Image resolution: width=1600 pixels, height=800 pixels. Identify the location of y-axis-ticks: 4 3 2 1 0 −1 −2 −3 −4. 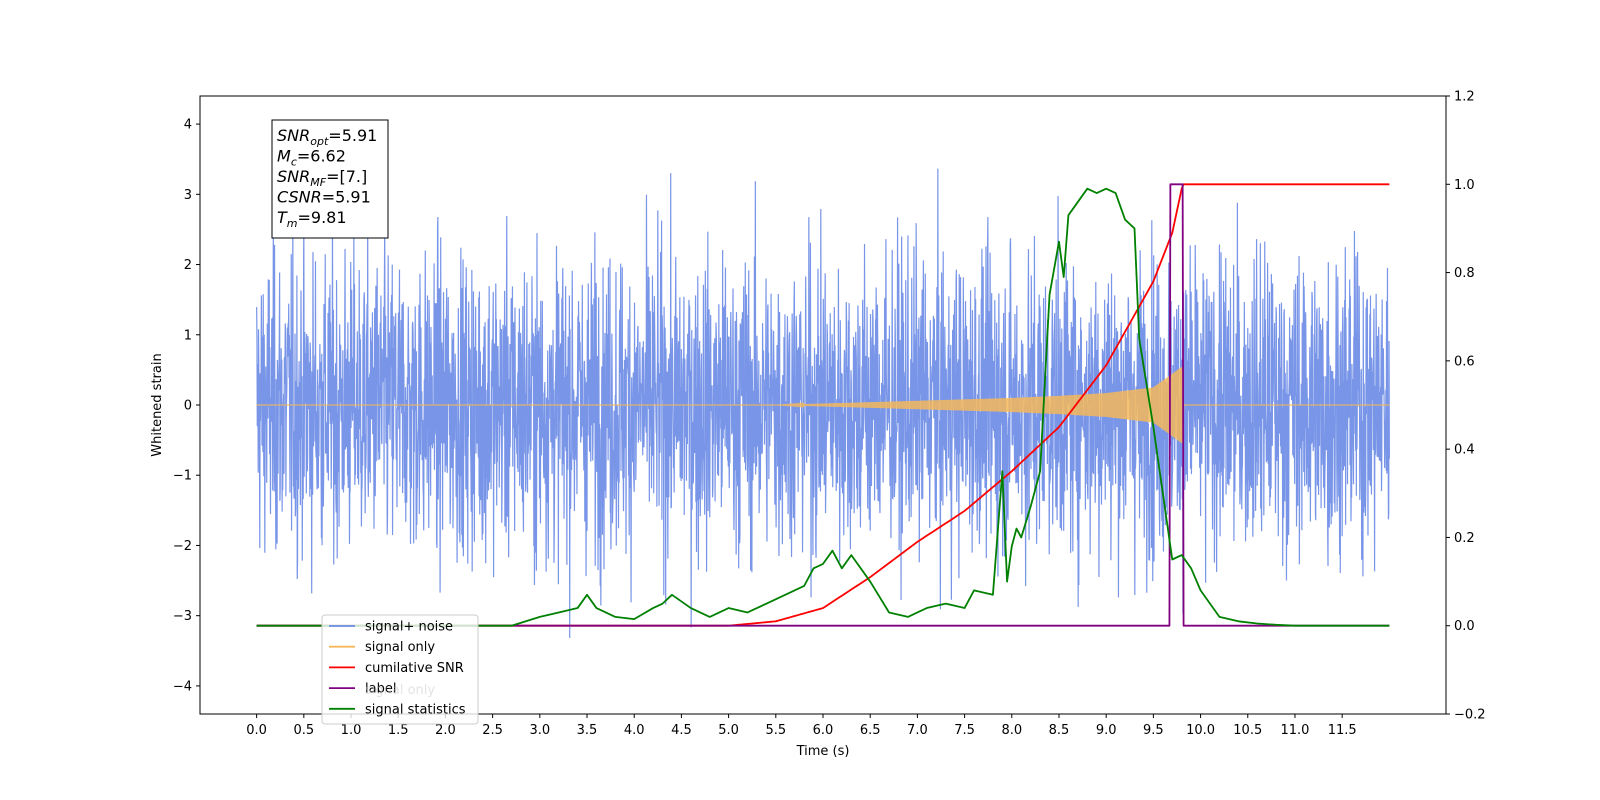
(186, 406).